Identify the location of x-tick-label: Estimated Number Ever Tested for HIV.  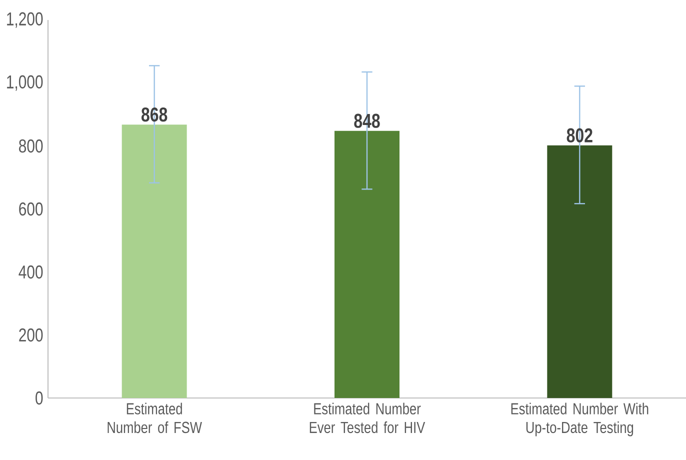
(368, 418).